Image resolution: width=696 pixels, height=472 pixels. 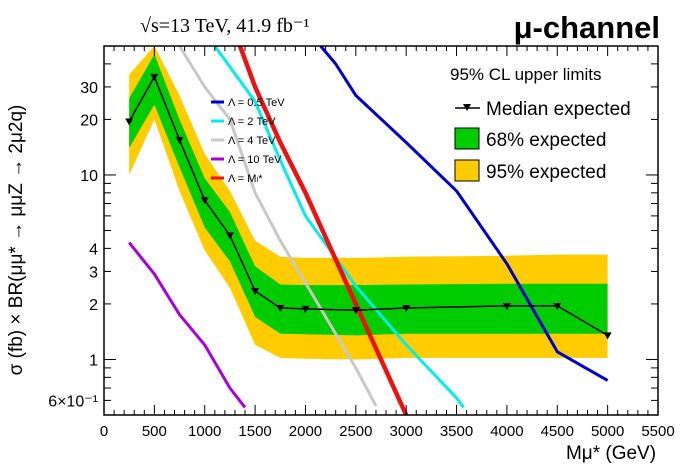 What do you see at coordinates (657, 431) in the screenshot?
I see `x-tick-label: 5500` at bounding box center [657, 431].